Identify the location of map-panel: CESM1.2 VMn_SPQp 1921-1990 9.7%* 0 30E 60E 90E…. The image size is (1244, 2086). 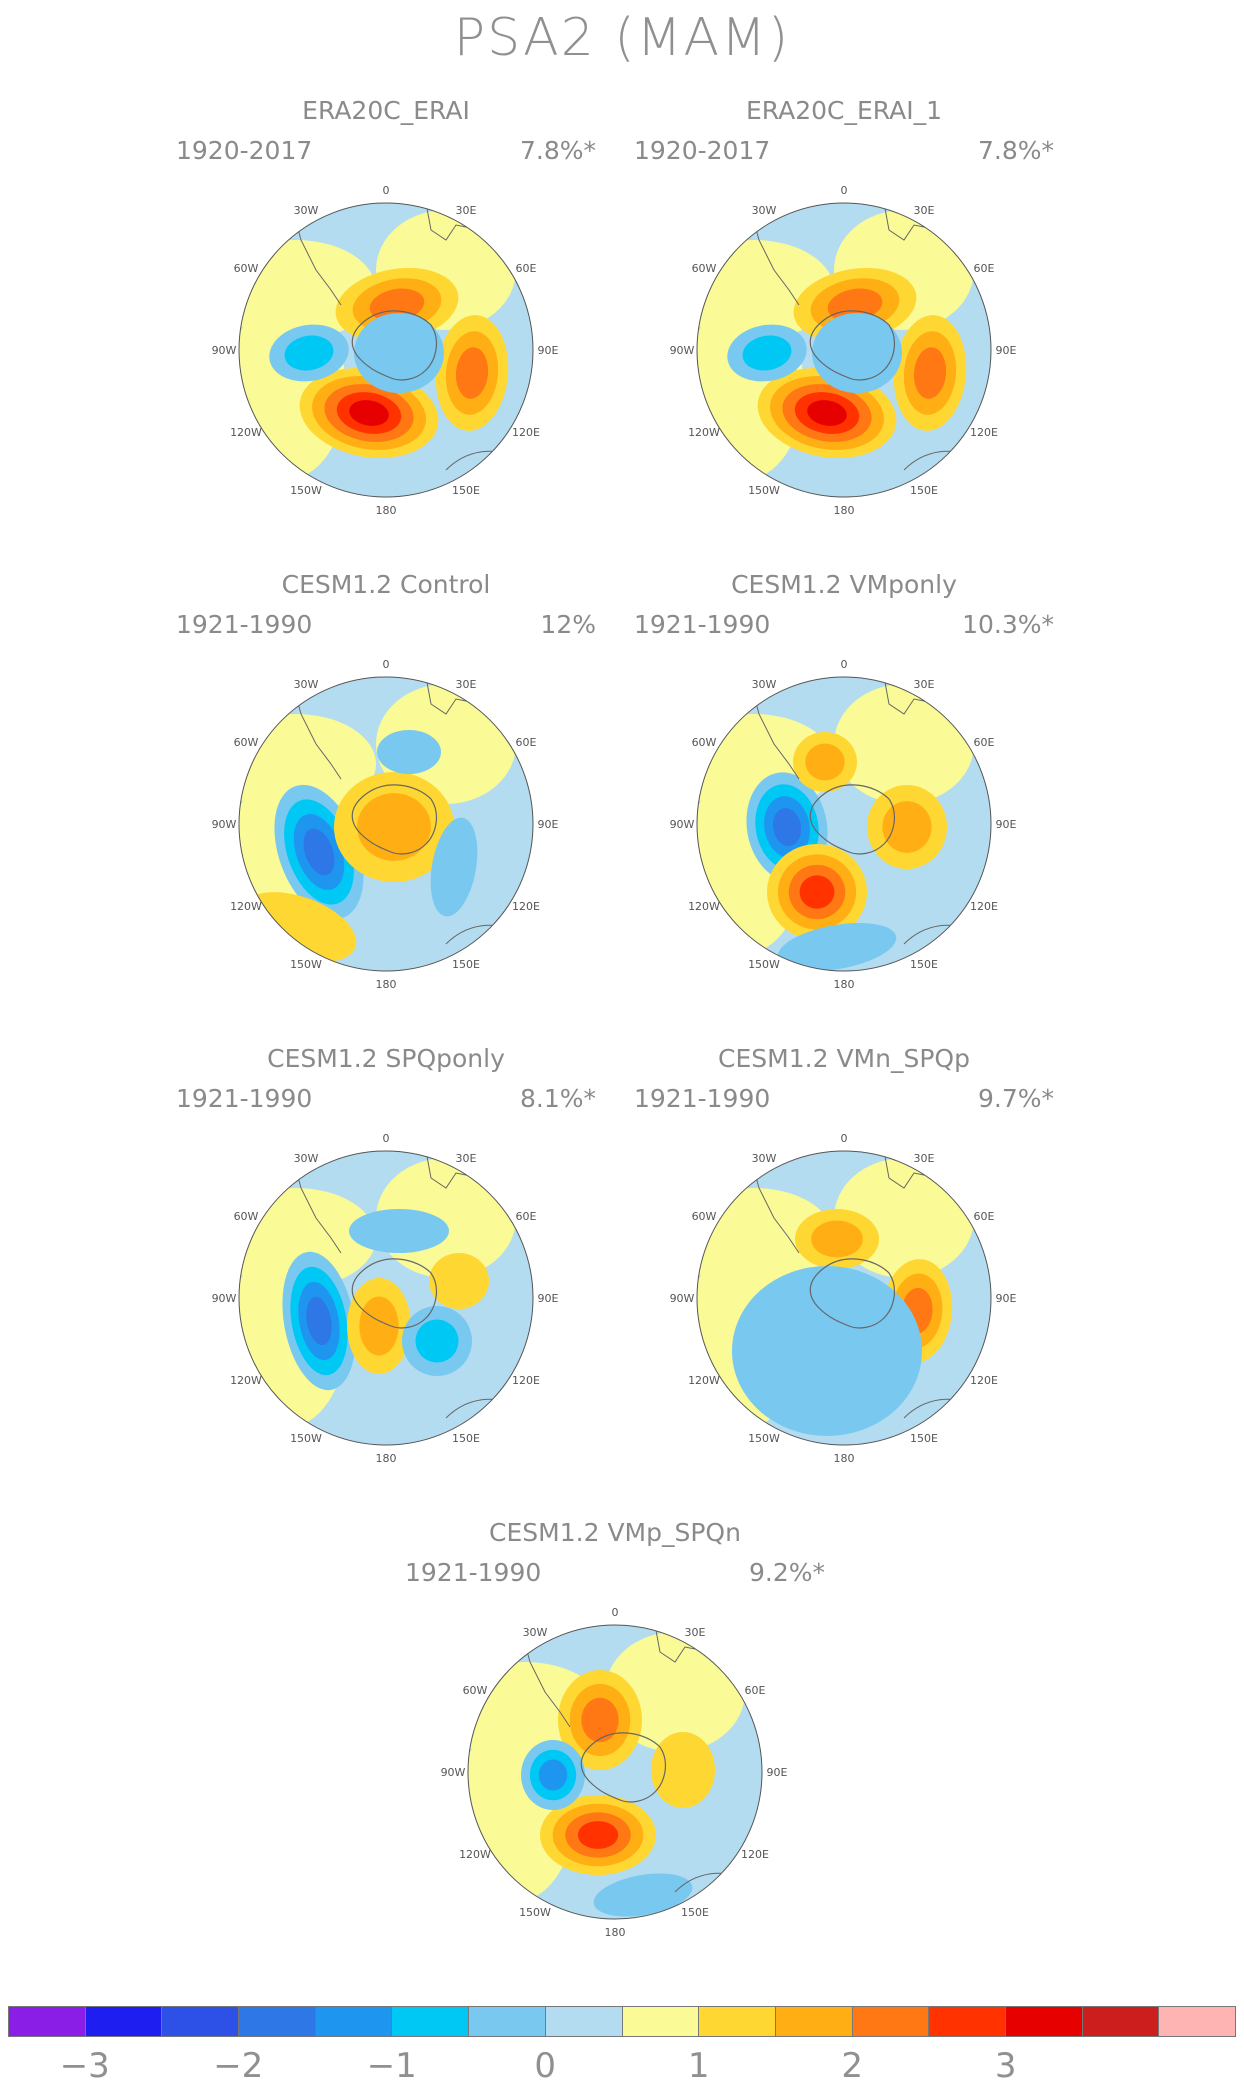
(844, 1279).